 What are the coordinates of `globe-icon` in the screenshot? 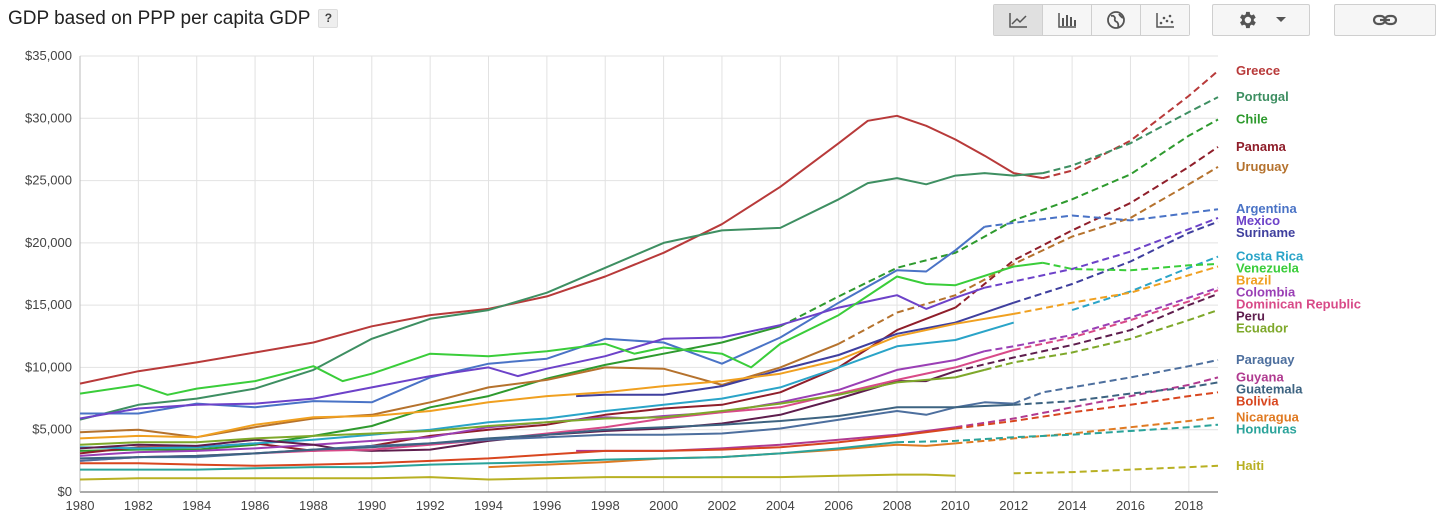 It's located at (1116, 20).